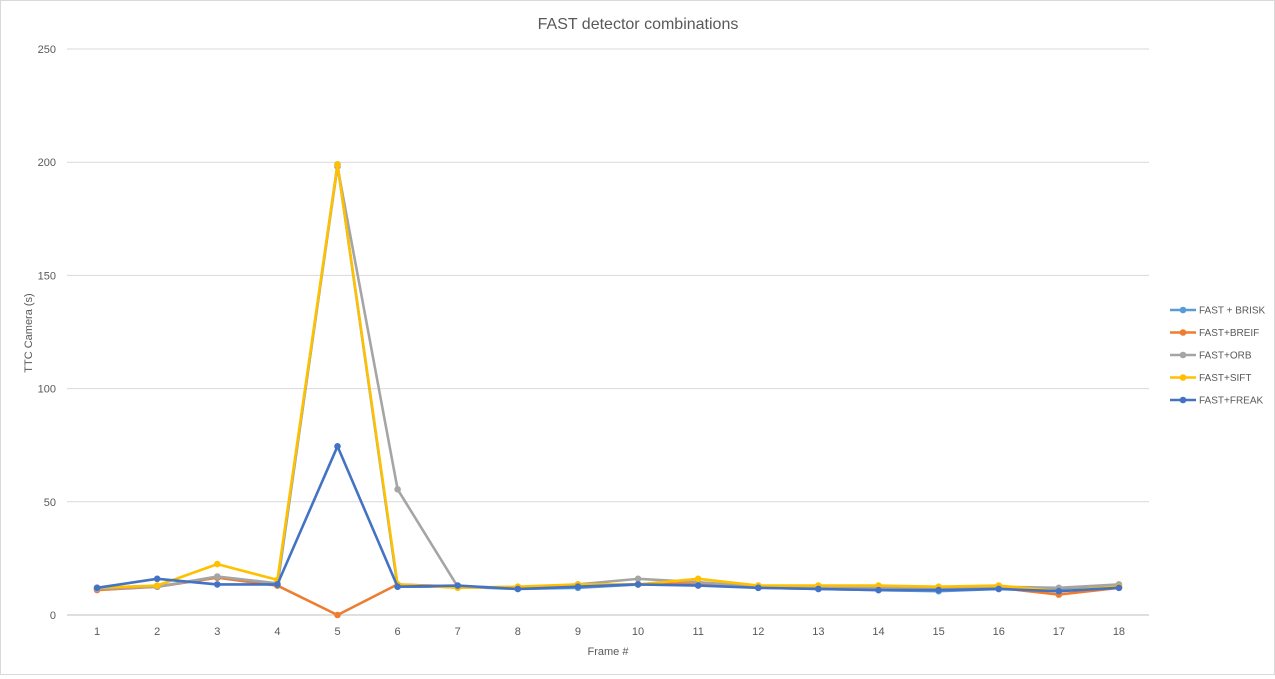 The image size is (1275, 679). Describe the element at coordinates (1225, 356) in the screenshot. I see `legend-label: FAST+ORB` at that location.